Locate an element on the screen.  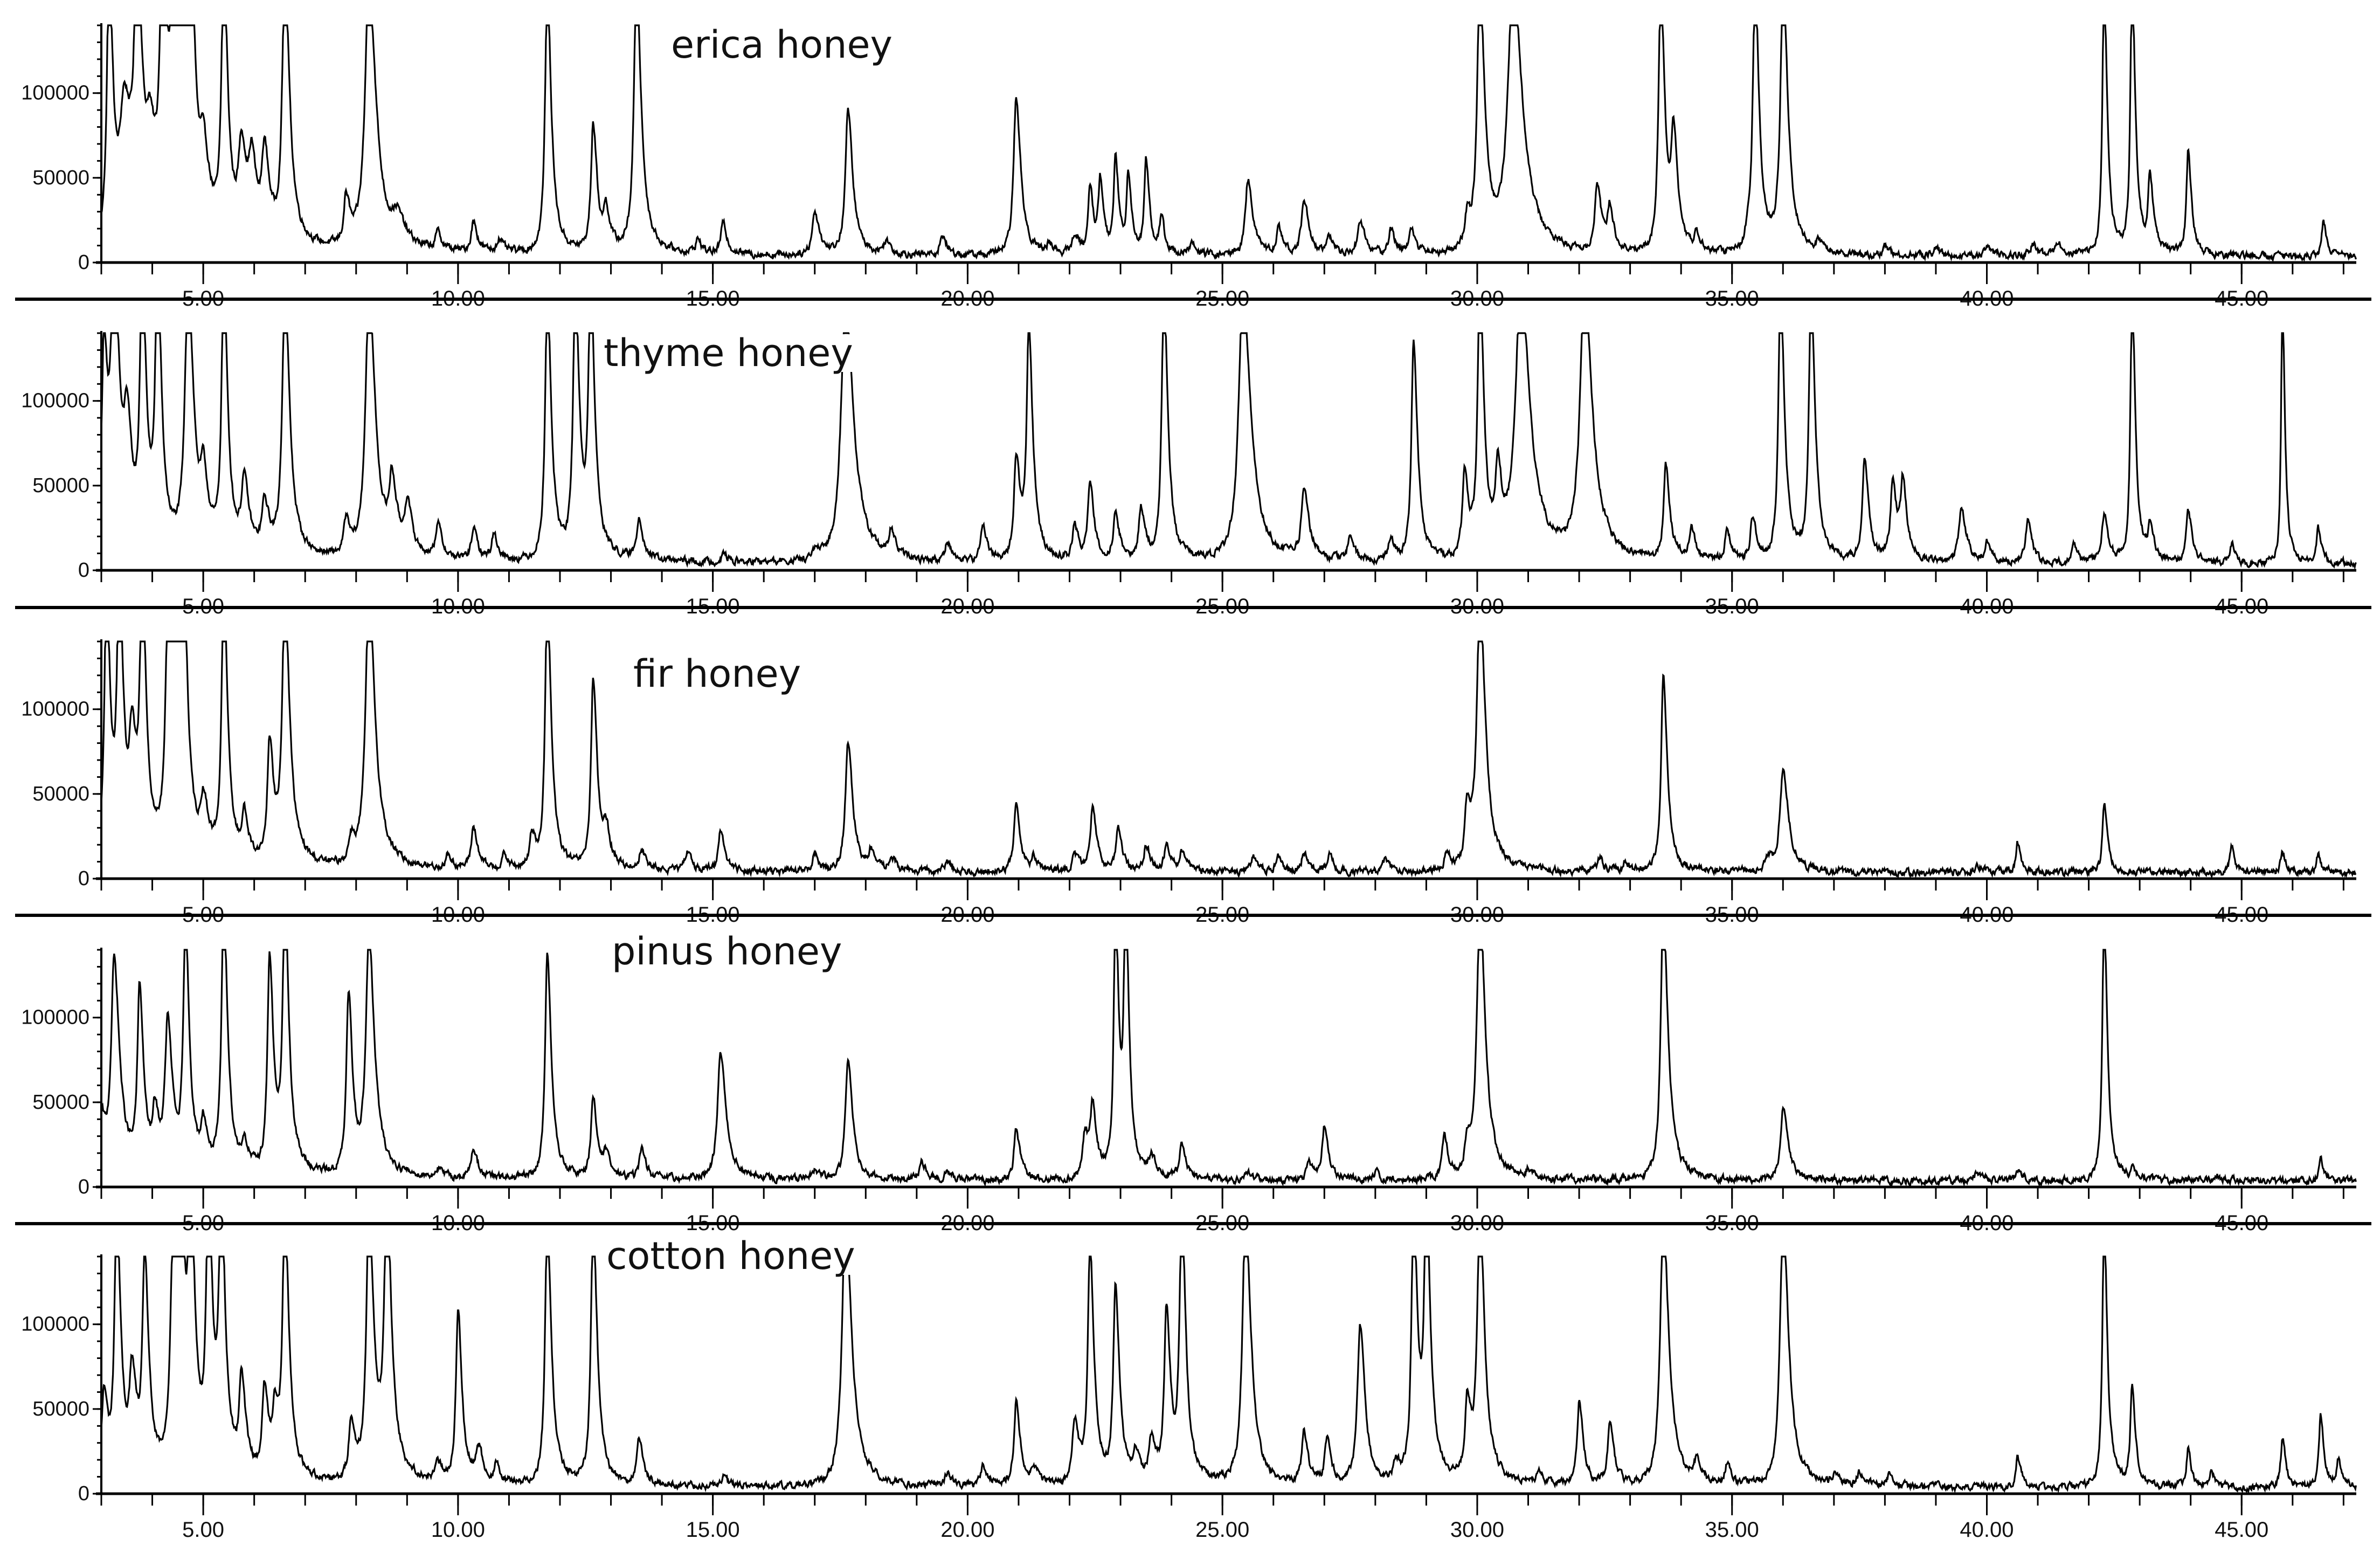
x-tick-label: 15.00 is located at coordinates (713, 1530).